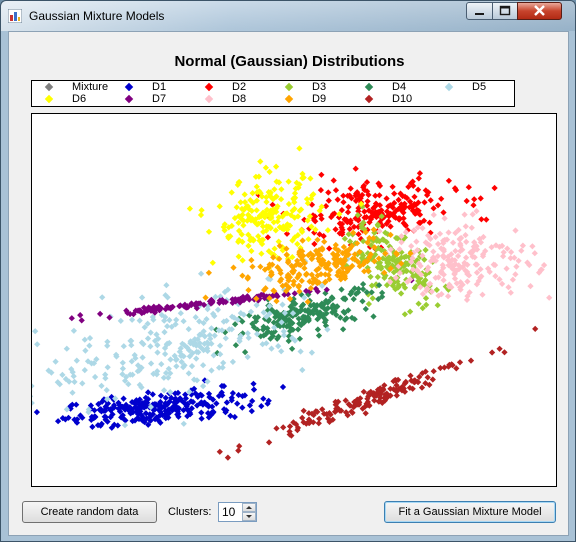  I want to click on legend-label: D4, so click(399, 87).